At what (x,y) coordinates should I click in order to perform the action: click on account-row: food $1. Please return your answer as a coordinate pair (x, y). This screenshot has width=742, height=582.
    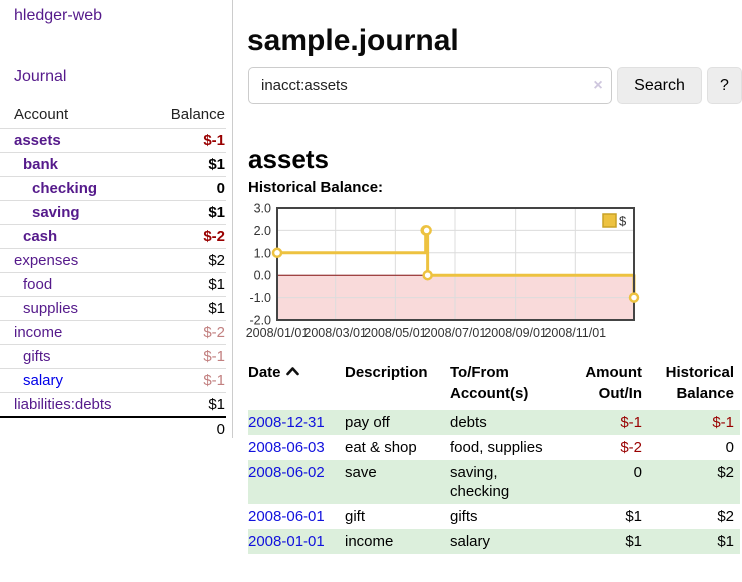
    Looking at the image, I should click on (113, 284).